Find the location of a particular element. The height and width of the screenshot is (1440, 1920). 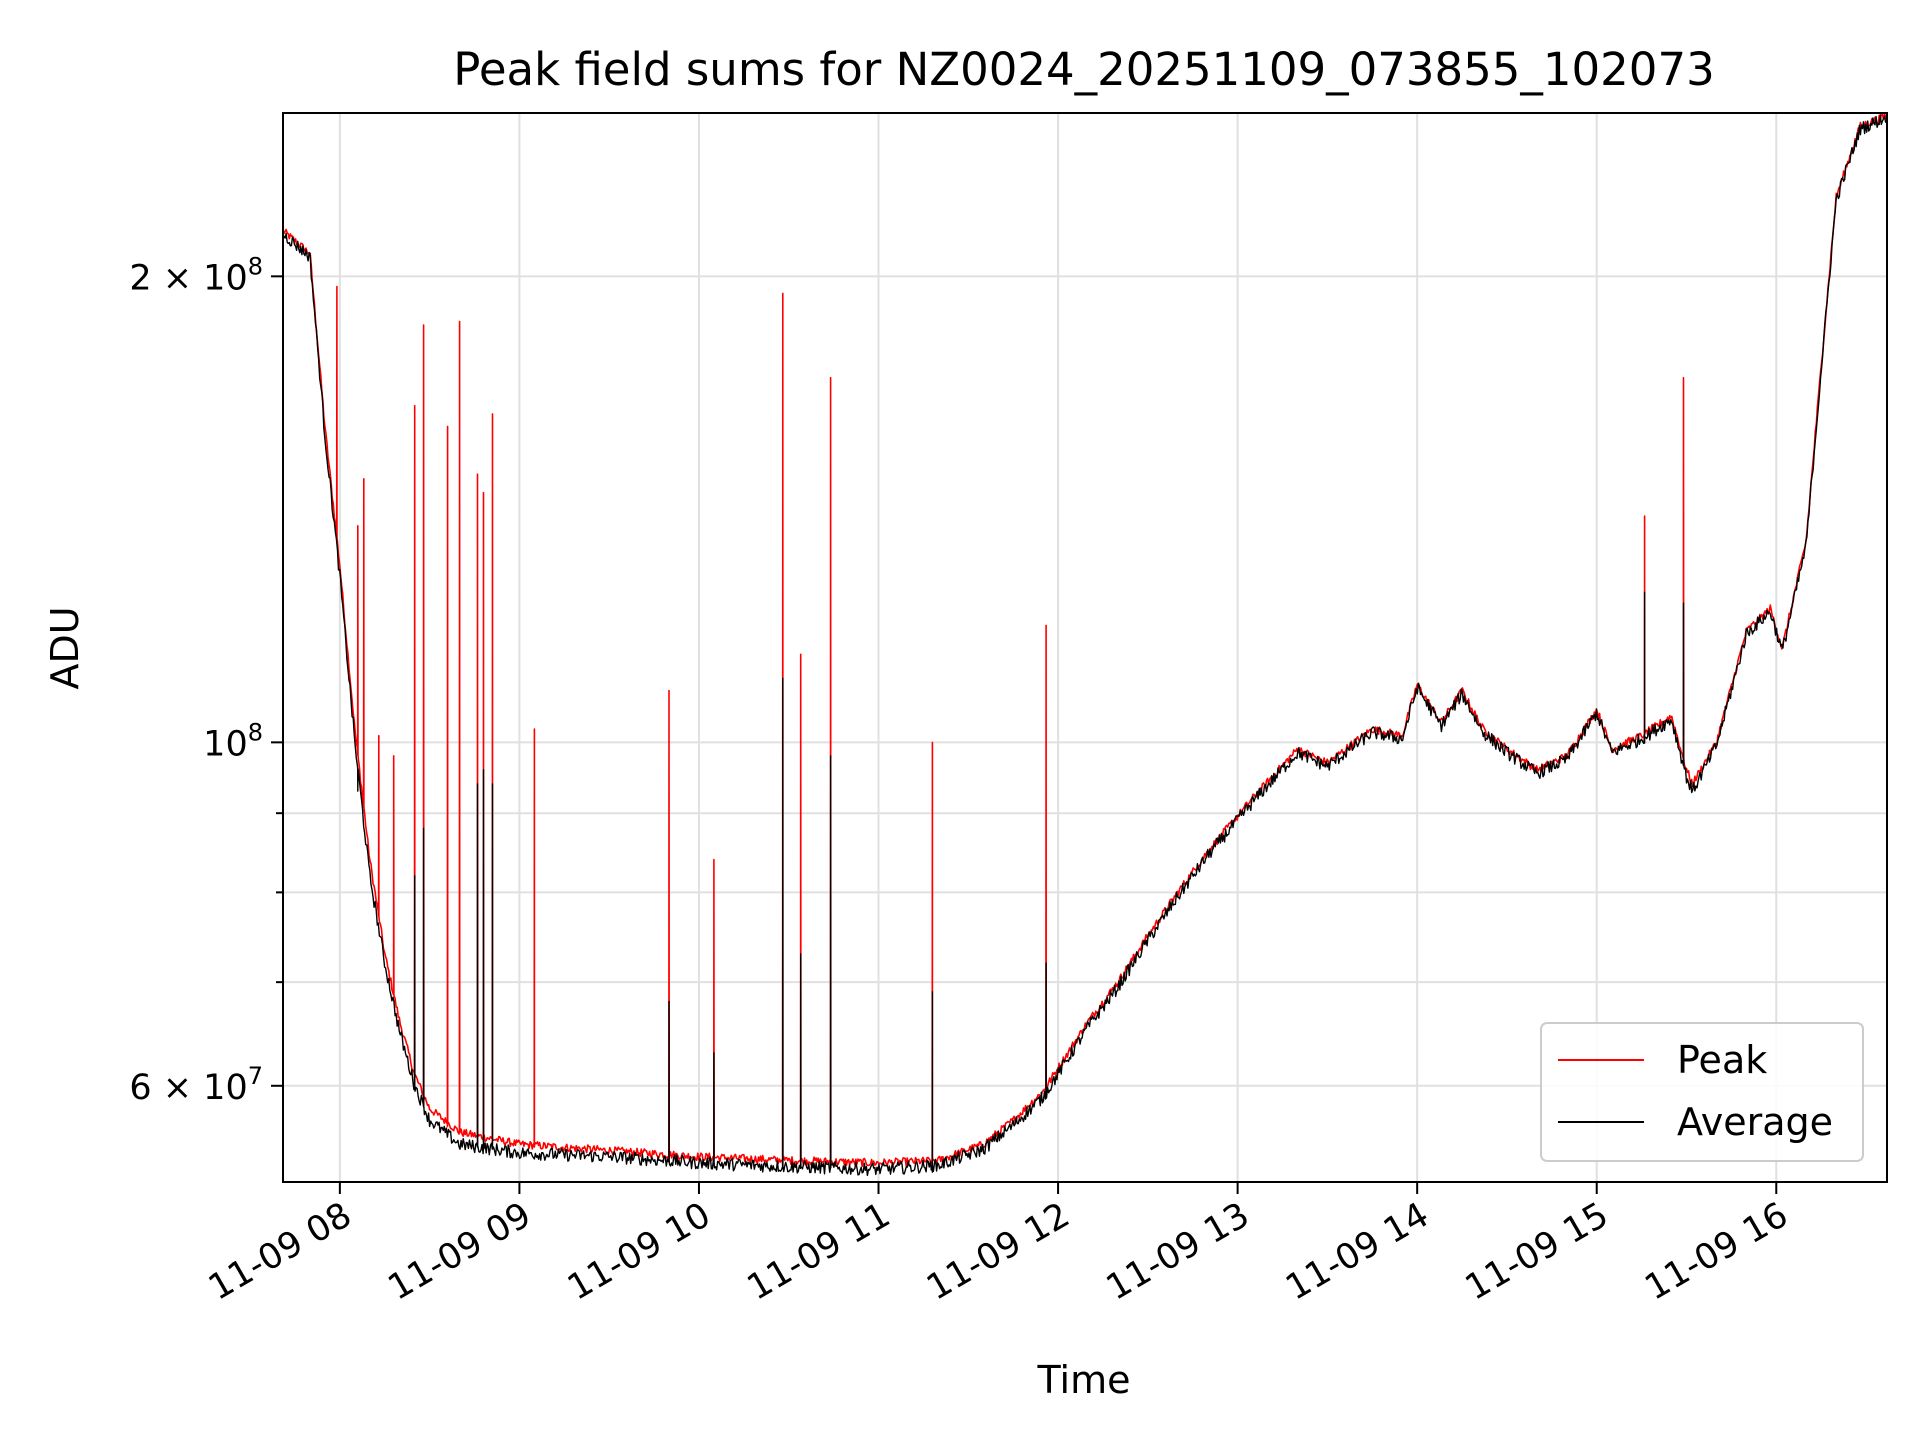

legend: Peak Average is located at coordinates (1702, 1092).